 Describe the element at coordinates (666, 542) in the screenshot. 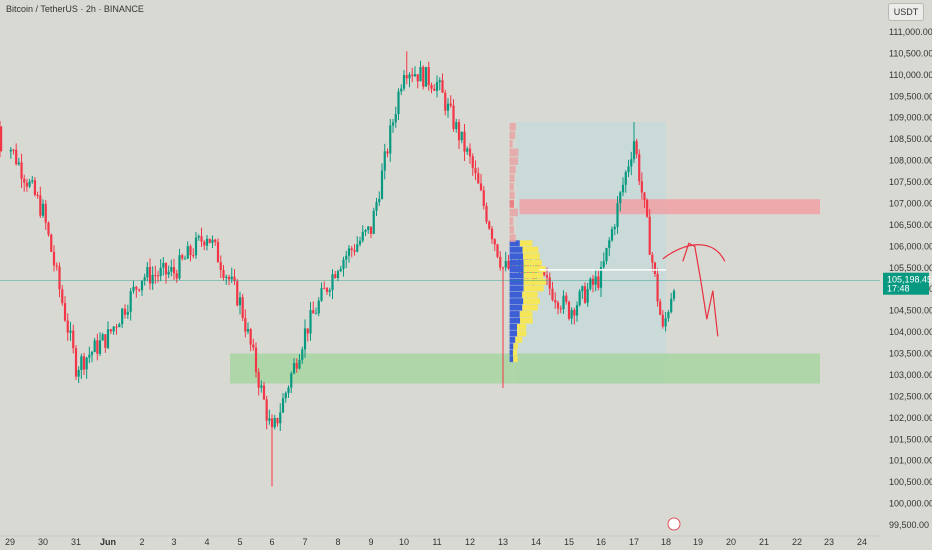

I see `x-tick-label: 18` at that location.